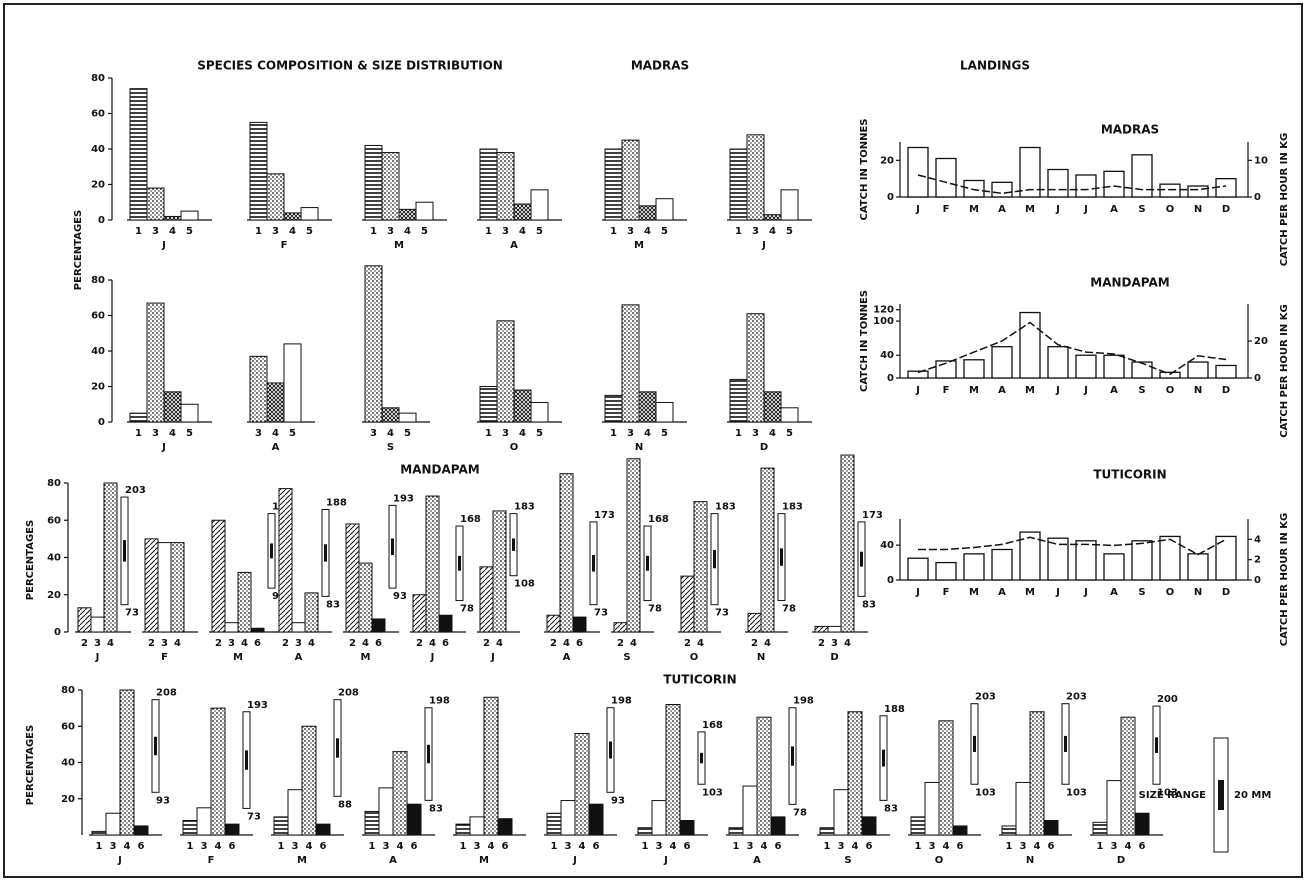 The image size is (1306, 881). What do you see at coordinates (946, 209) in the screenshot?
I see `x-tick-label: F` at bounding box center [946, 209].